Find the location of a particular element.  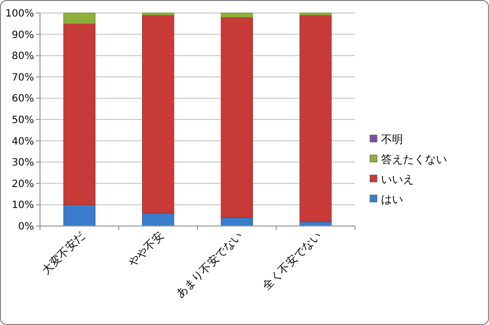

y-tick-label: 40% is located at coordinates (23, 142).